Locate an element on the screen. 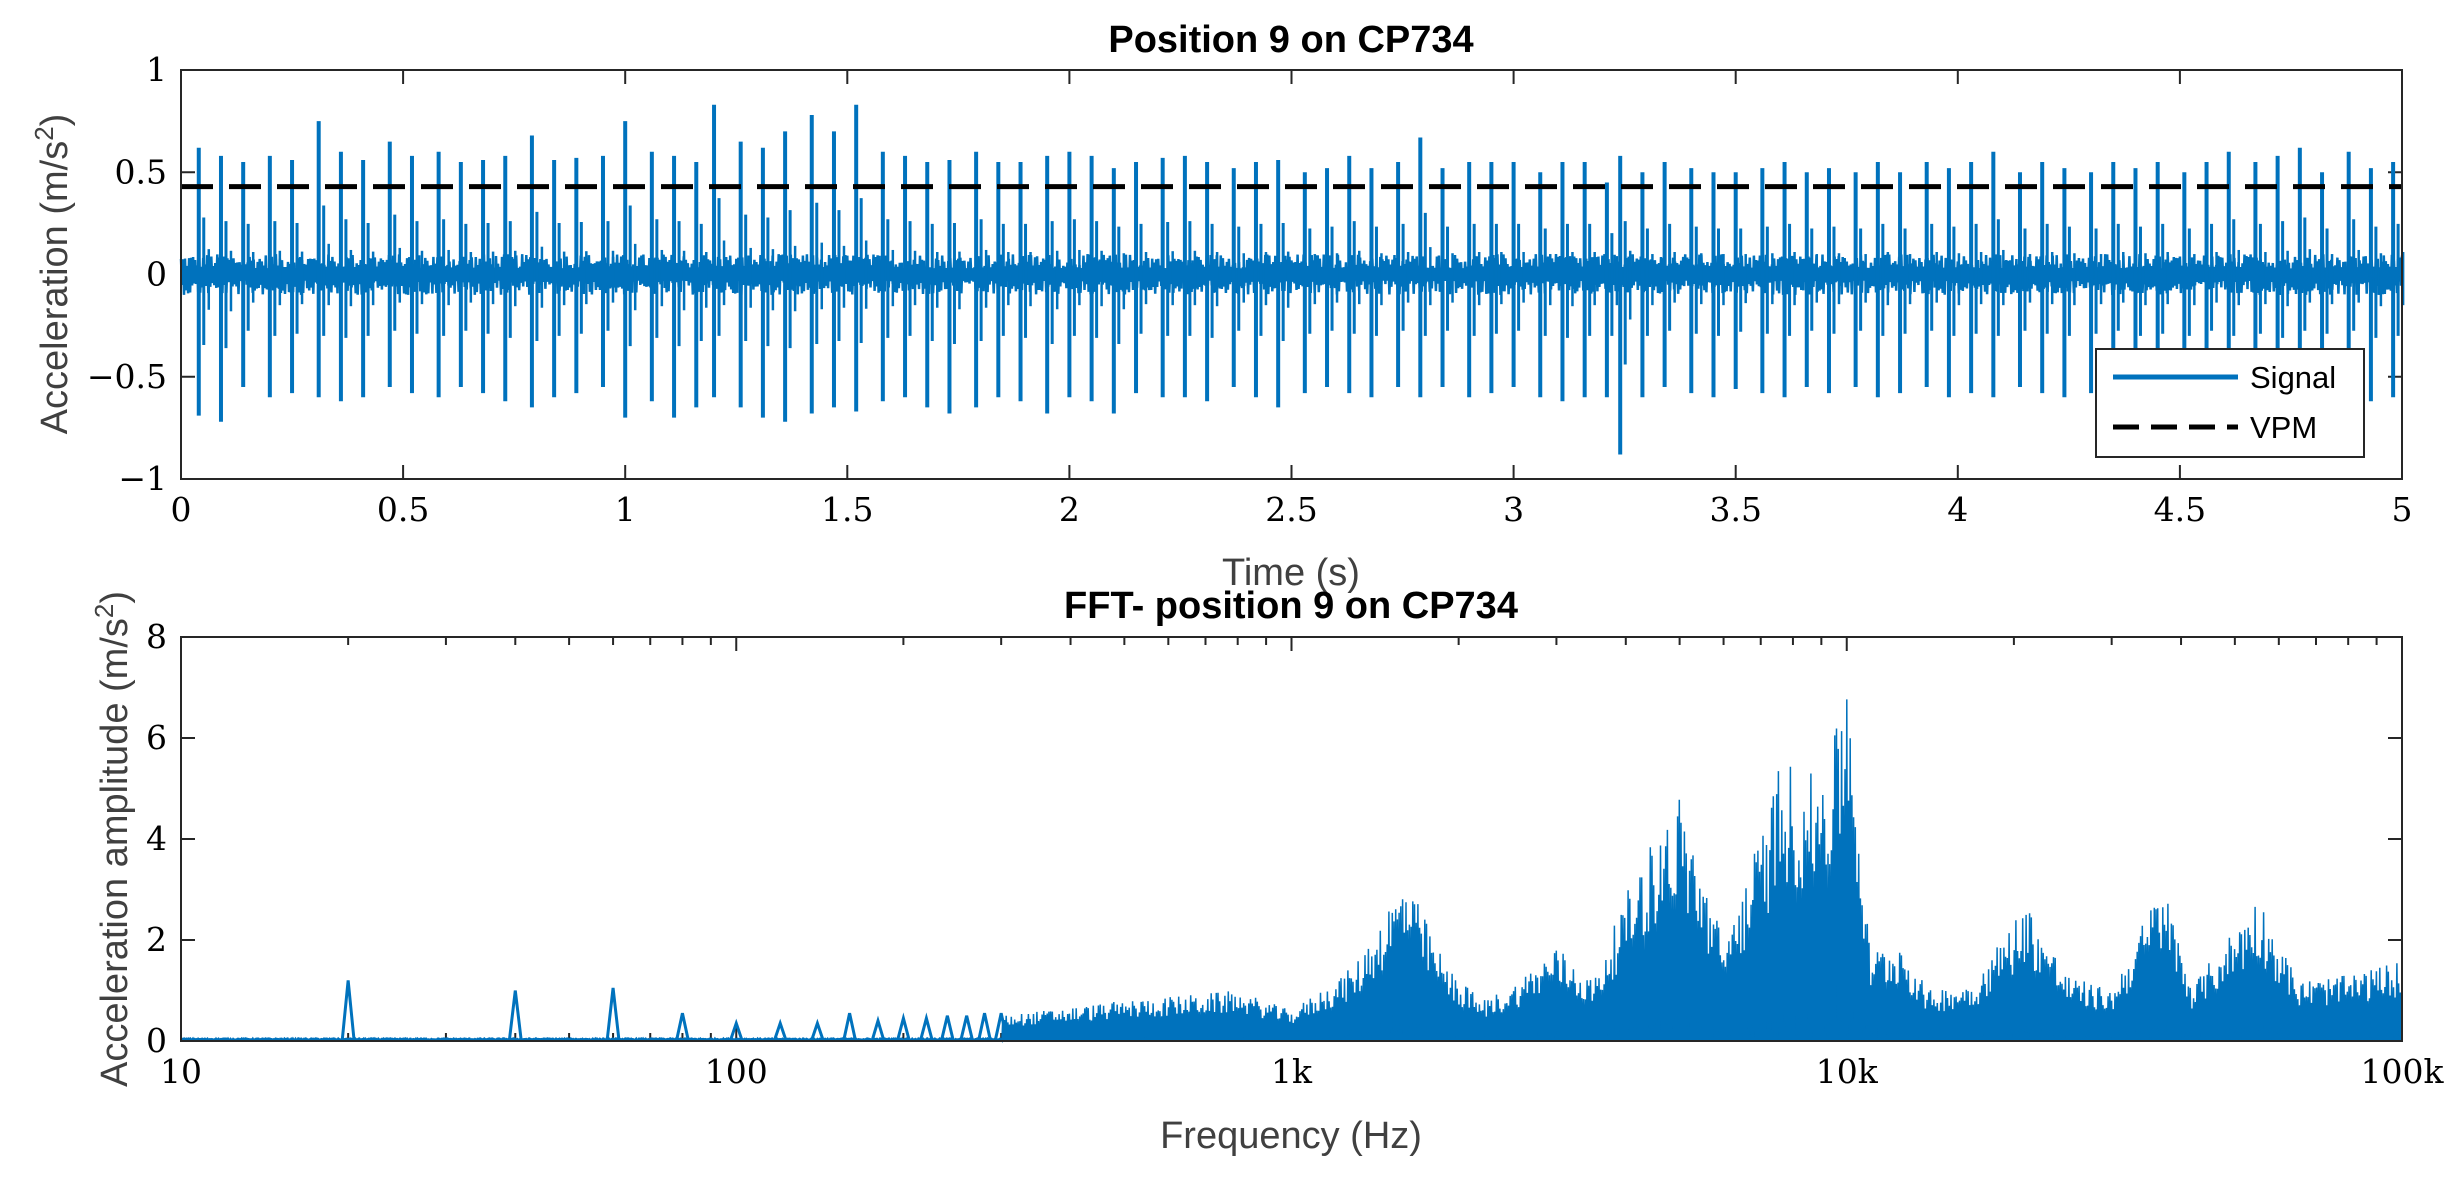 This screenshot has width=2464, height=1190. fft-x-tick-label: 100 is located at coordinates (736, 1071).